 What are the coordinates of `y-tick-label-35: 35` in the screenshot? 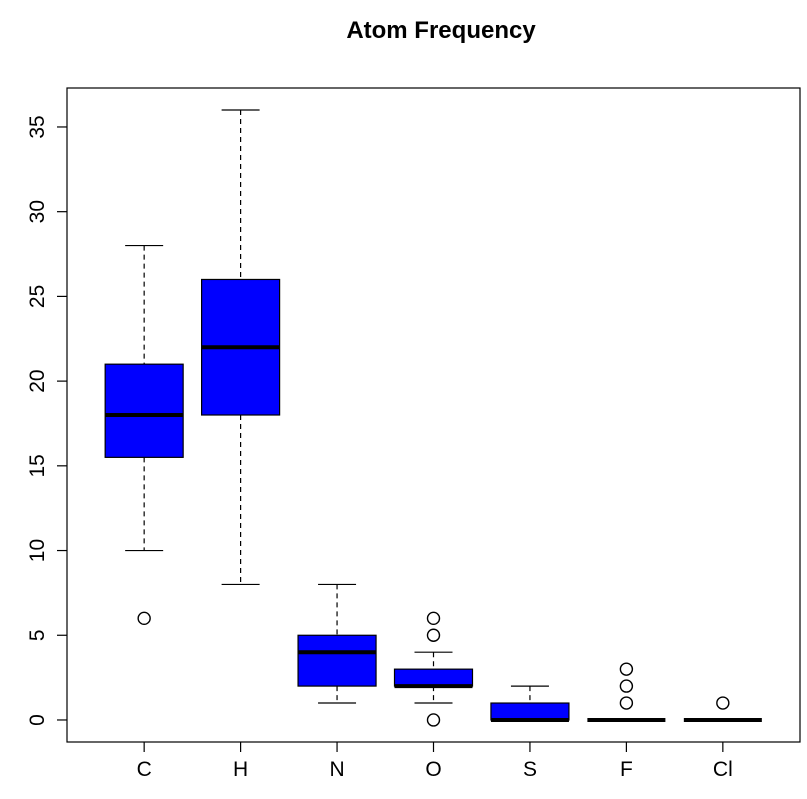 It's located at (37, 126).